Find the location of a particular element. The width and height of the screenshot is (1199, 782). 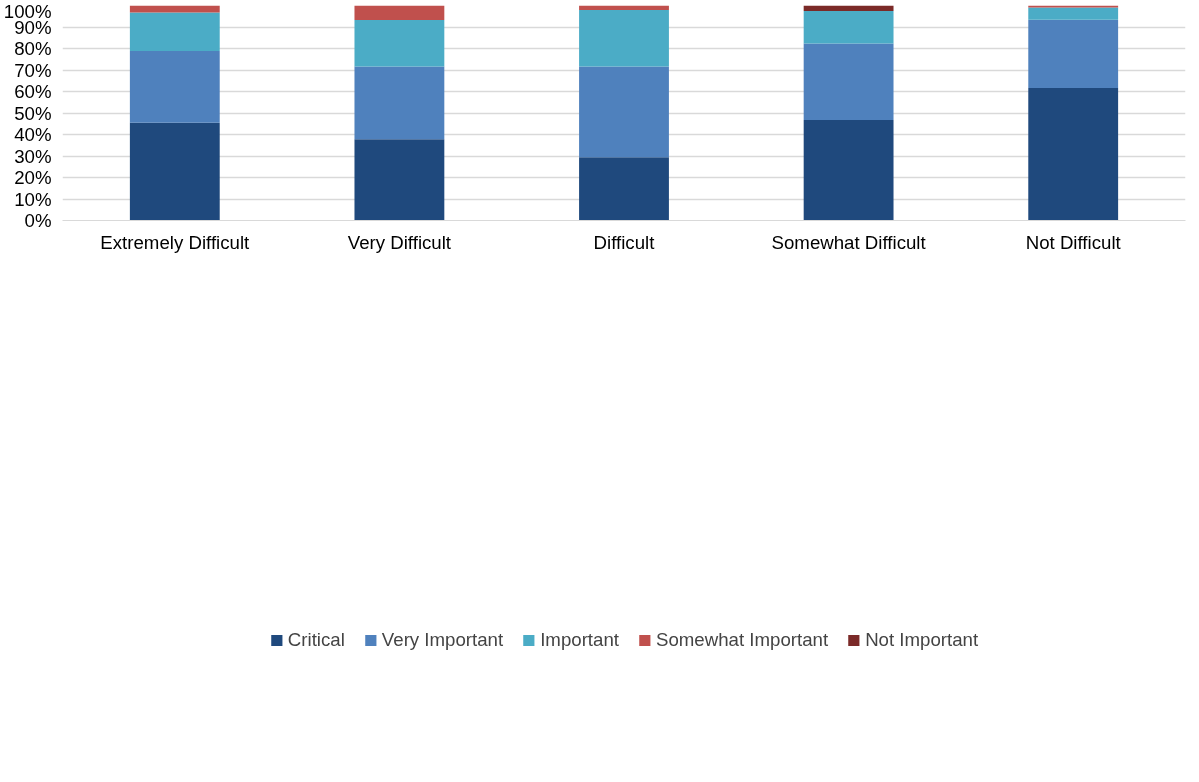

x-tick-label: Extremely Difficult is located at coordinates (175, 242).